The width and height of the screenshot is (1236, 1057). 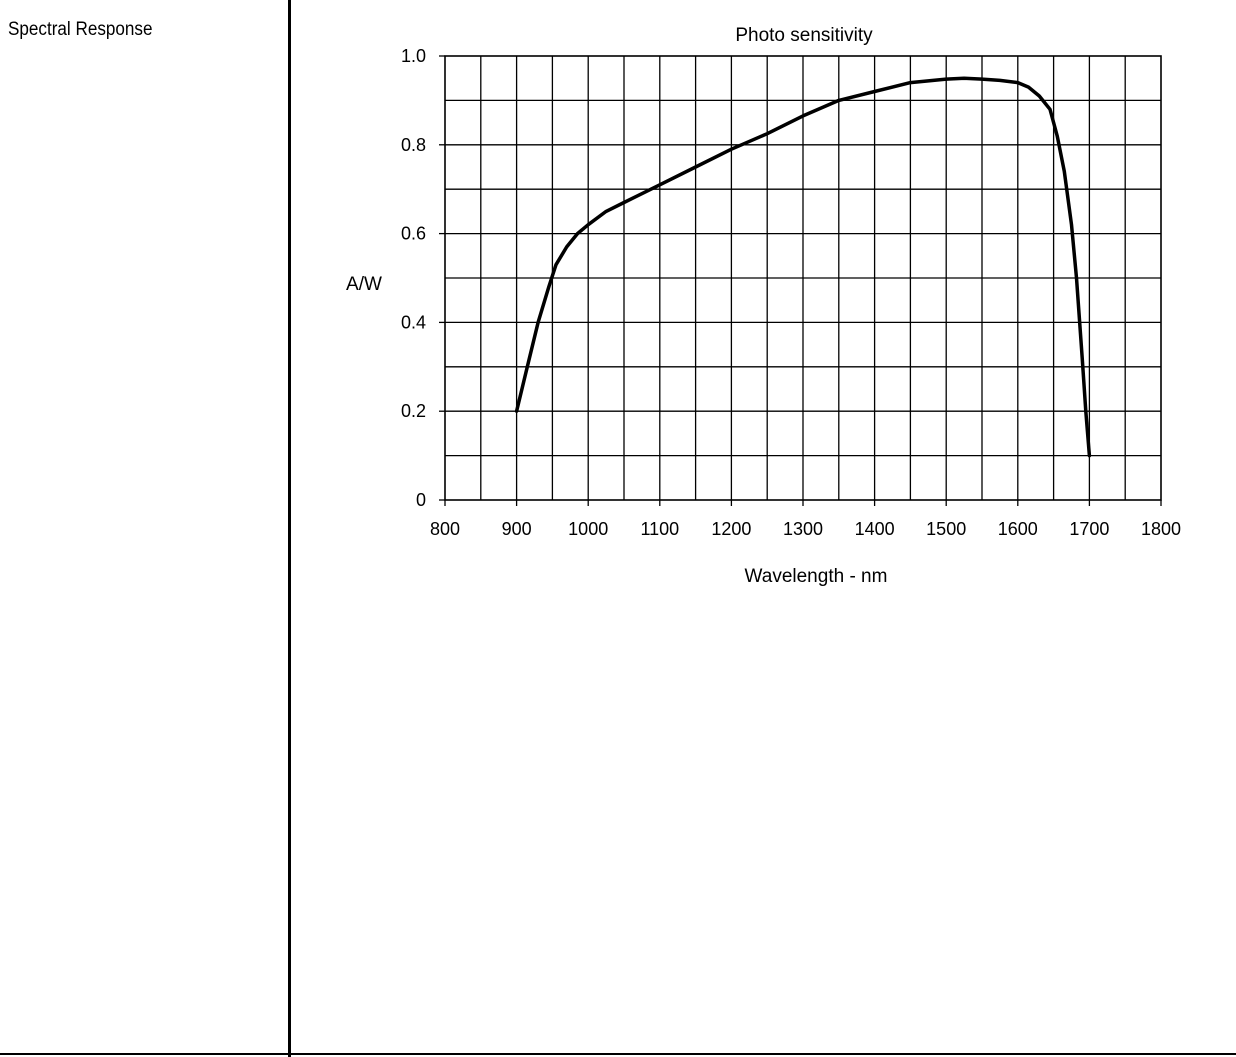 I want to click on y-tick-labels: 0 0.2 0.4 0.6 0.8 1.0, so click(x=413, y=278).